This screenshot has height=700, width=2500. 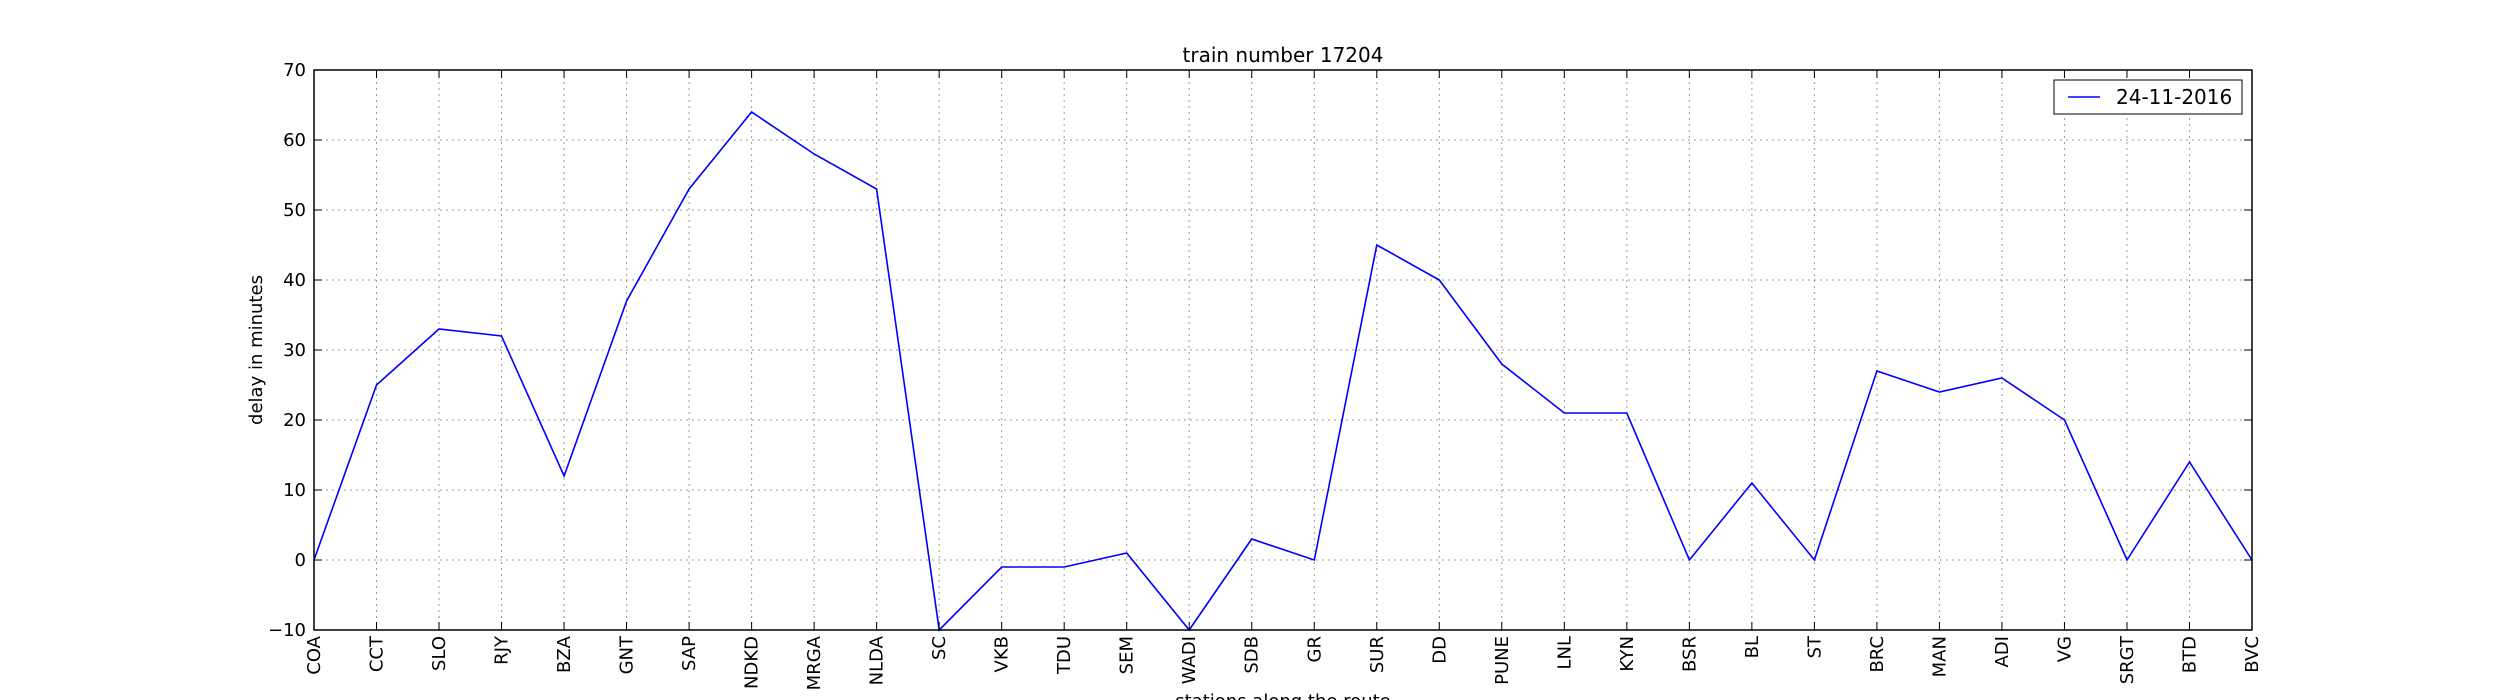 I want to click on x-tick-label: CCT, so click(x=377, y=653).